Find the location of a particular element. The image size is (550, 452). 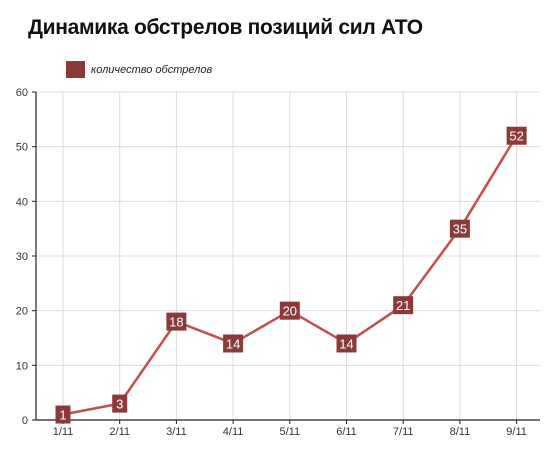

x-tick-label: 1/11 is located at coordinates (63, 432).